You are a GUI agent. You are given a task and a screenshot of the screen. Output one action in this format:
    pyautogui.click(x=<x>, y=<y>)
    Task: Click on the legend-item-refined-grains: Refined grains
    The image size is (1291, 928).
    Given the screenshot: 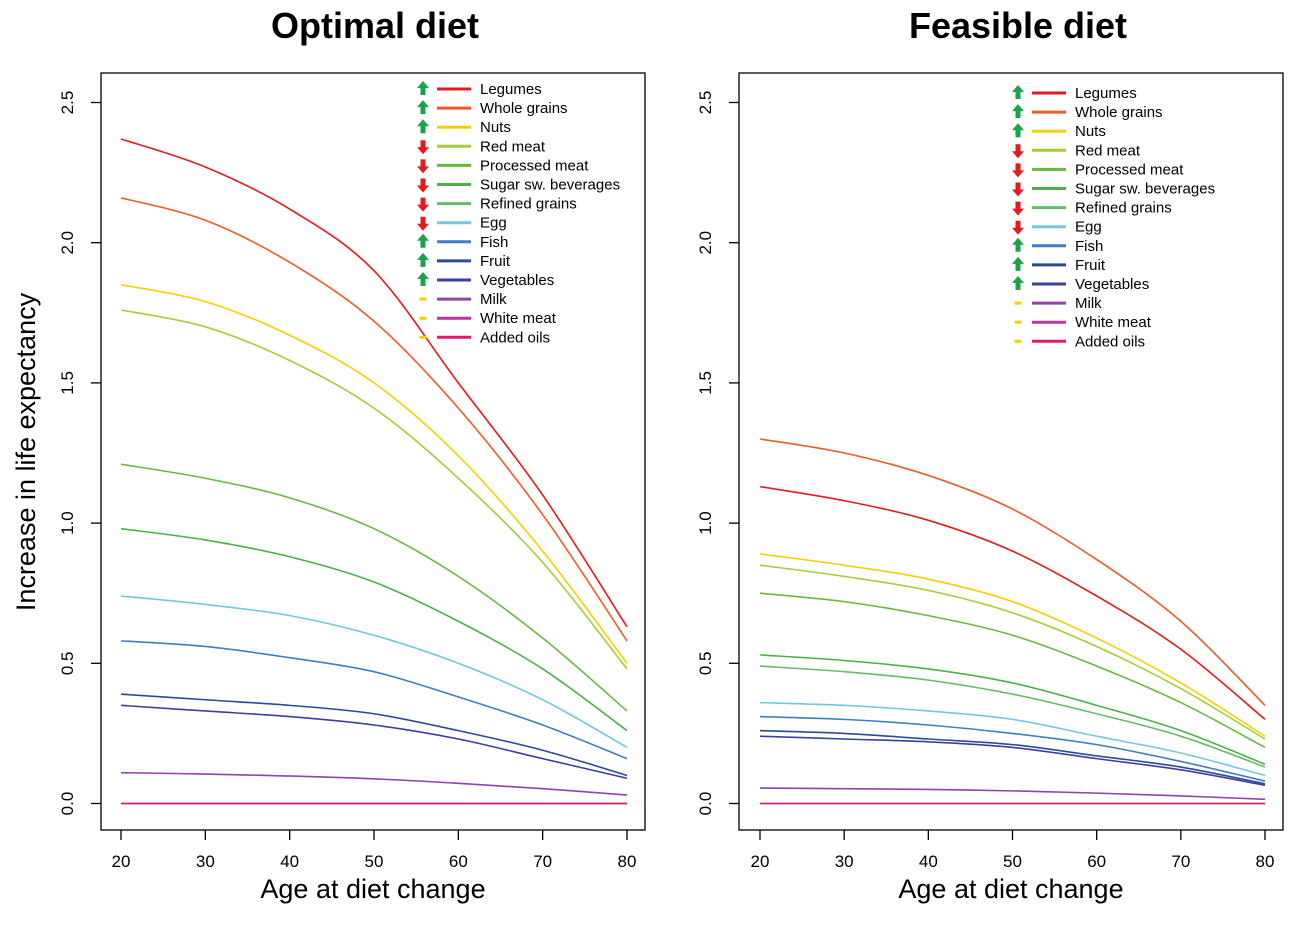 What is the action you would take?
    pyautogui.click(x=497, y=204)
    